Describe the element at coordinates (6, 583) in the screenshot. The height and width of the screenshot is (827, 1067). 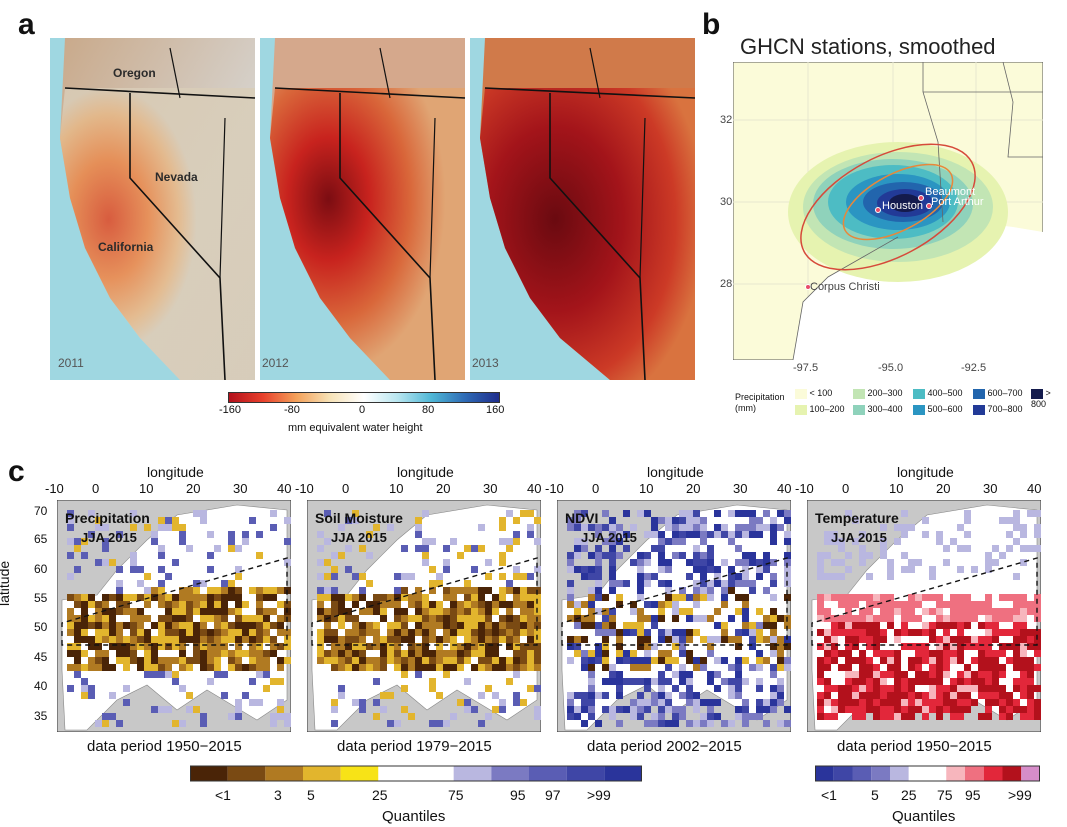
I see `latitude-axis-label: latitude` at that location.